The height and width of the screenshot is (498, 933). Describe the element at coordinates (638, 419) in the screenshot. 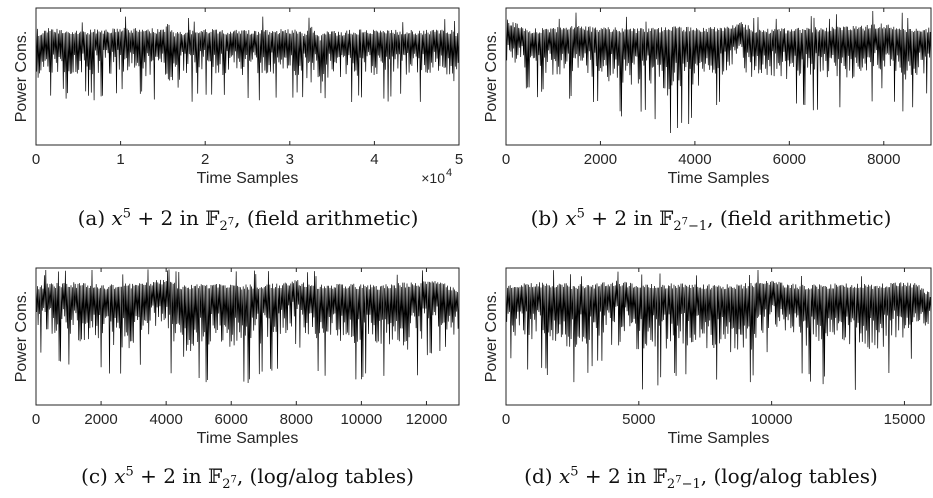

I see `x-tick-label-d-1: 5000` at that location.